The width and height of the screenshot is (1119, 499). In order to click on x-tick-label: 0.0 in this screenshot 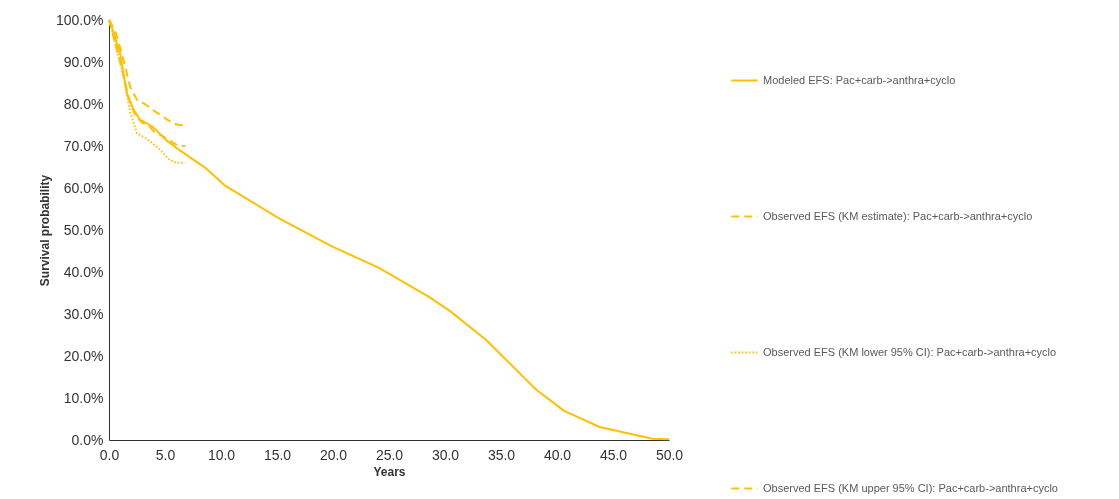, I will do `click(109, 454)`.